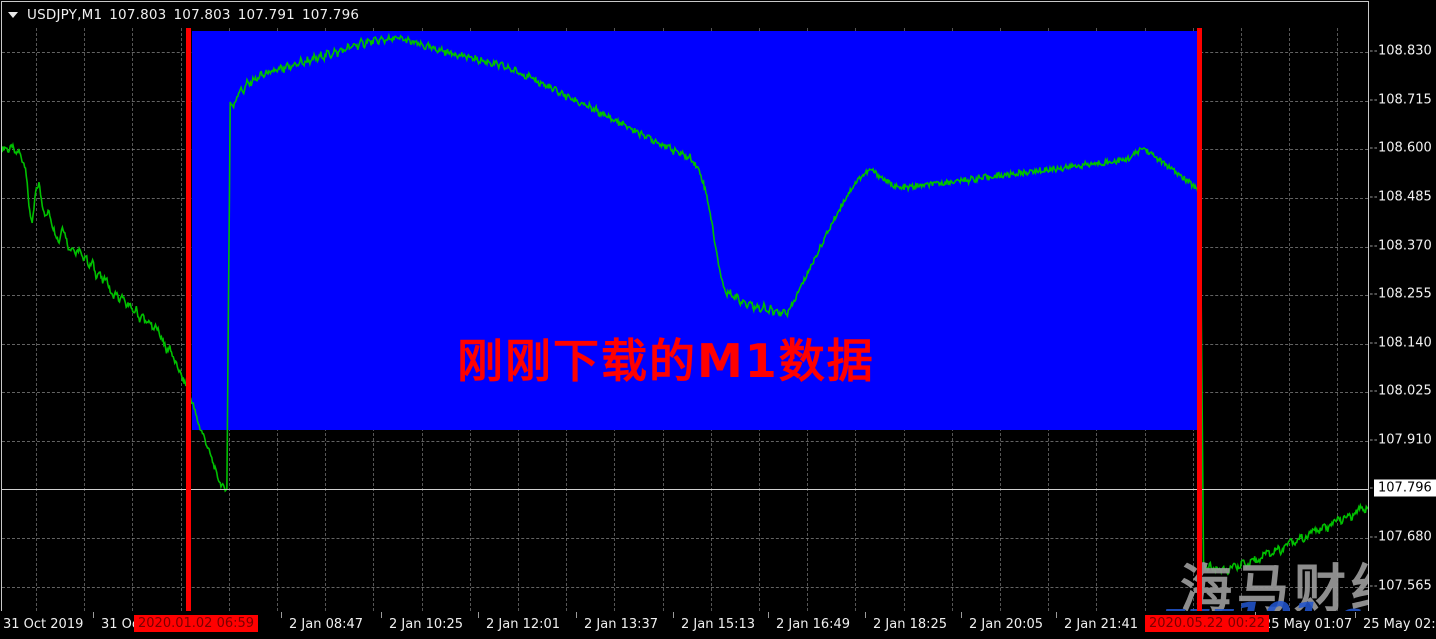 This screenshot has height=639, width=1436. What do you see at coordinates (326, 624) in the screenshot?
I see `time-label: 2 Jan 08:47` at bounding box center [326, 624].